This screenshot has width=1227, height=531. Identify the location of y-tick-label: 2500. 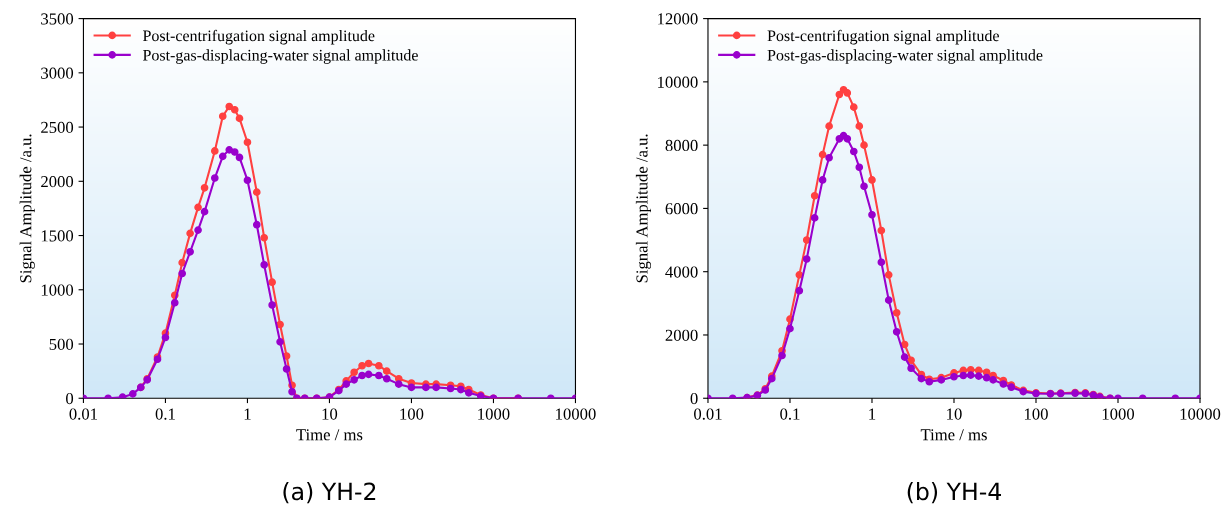
(57, 127).